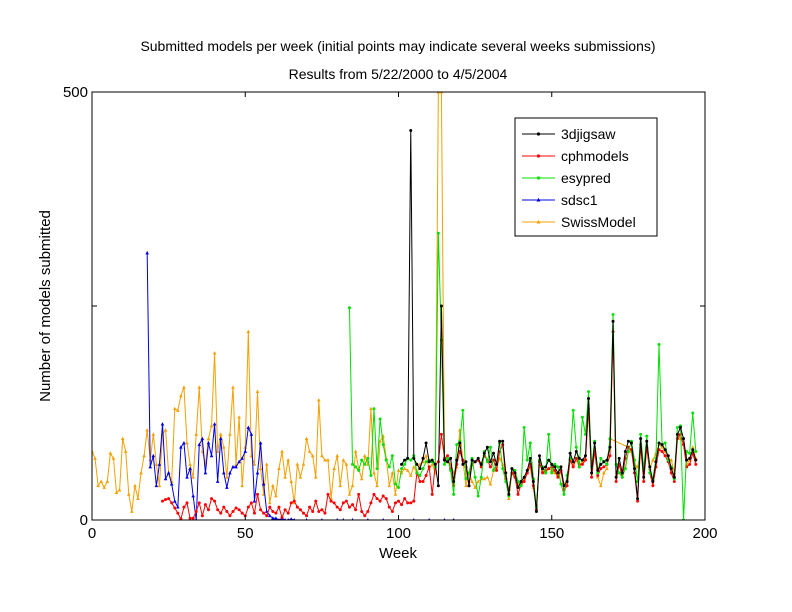 The height and width of the screenshot is (612, 792). What do you see at coordinates (398, 74) in the screenshot?
I see `chart-subtitle: Results from 5/22/2000 to 4/5/2004` at bounding box center [398, 74].